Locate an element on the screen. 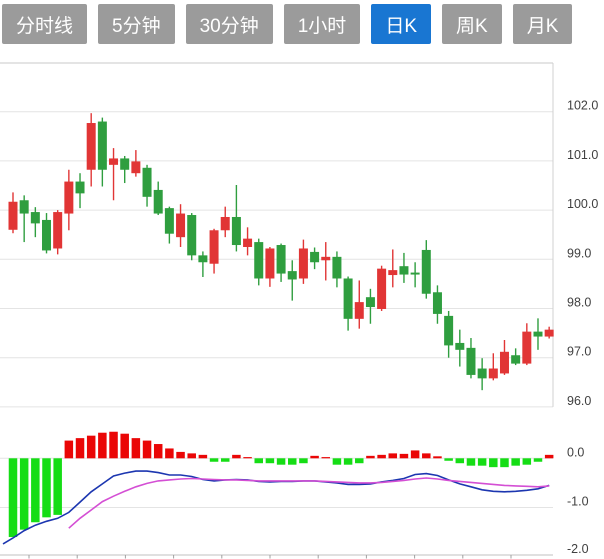 Image resolution: width=604 pixels, height=559 pixels. tab-monthly-k: 月K is located at coordinates (542, 24).